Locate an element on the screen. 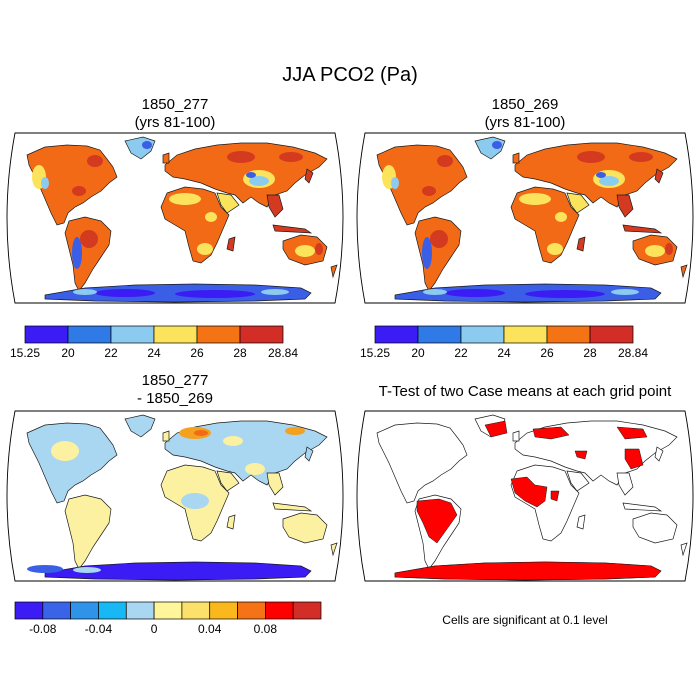 The image size is (700, 700). colorbar-tick-label: 0.04 is located at coordinates (210, 629).